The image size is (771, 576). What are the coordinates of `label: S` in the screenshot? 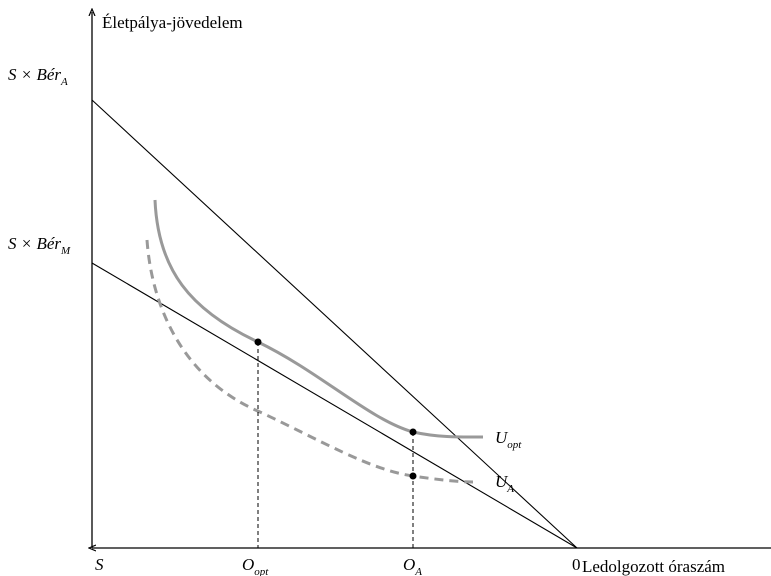 It's located at (99, 564).